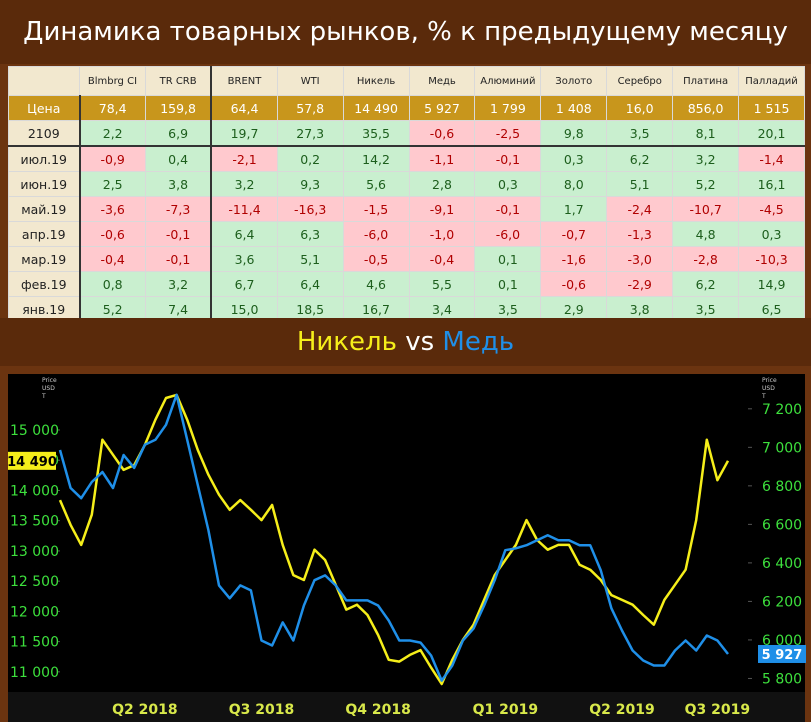 Image resolution: width=811 pixels, height=722 pixels. What do you see at coordinates (178, 81) in the screenshot?
I see `column-header: TR CRB` at bounding box center [178, 81].